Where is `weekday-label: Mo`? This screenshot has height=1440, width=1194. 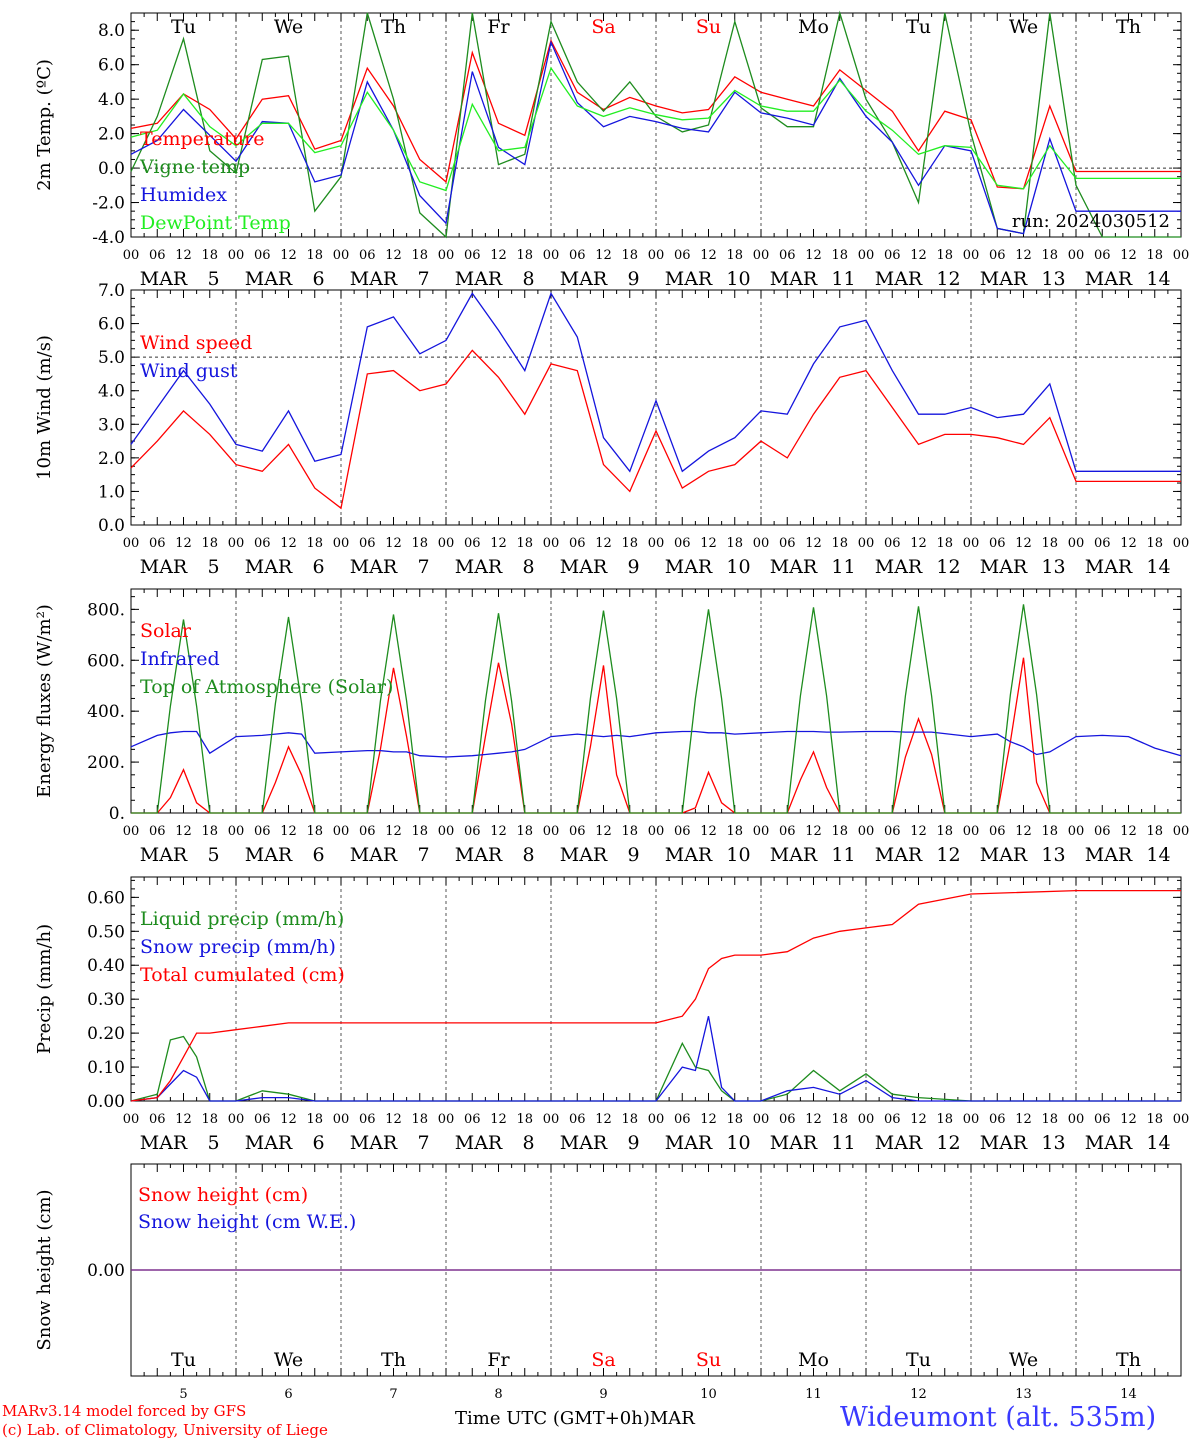 weekday-label: Mo is located at coordinates (813, 27).